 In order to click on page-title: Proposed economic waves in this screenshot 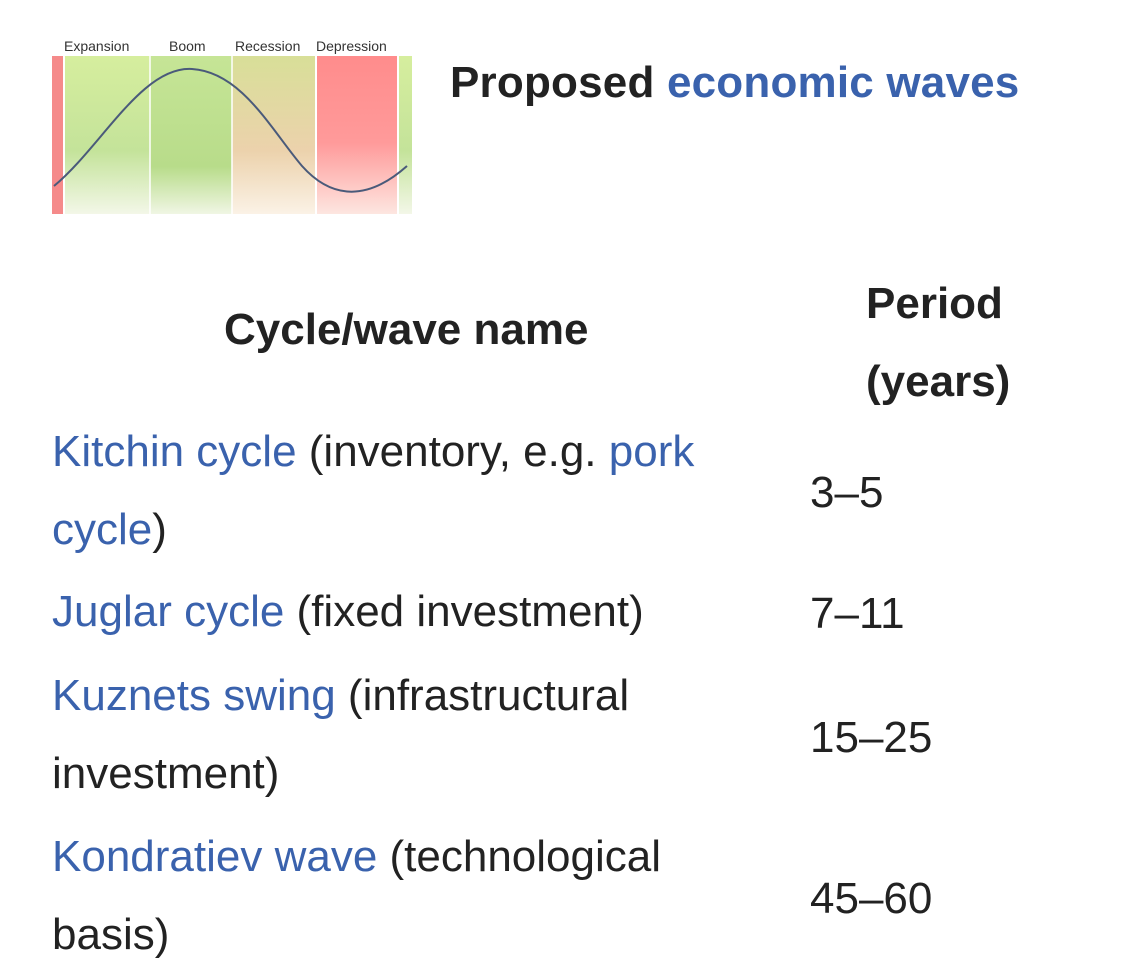, I will do `click(734, 83)`.